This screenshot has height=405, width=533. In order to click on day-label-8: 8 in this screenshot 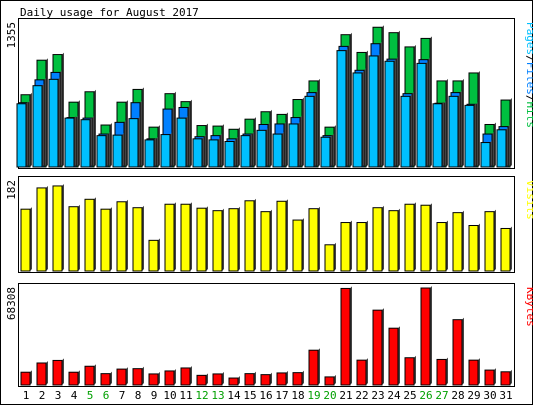, I will do `click(138, 395)`.